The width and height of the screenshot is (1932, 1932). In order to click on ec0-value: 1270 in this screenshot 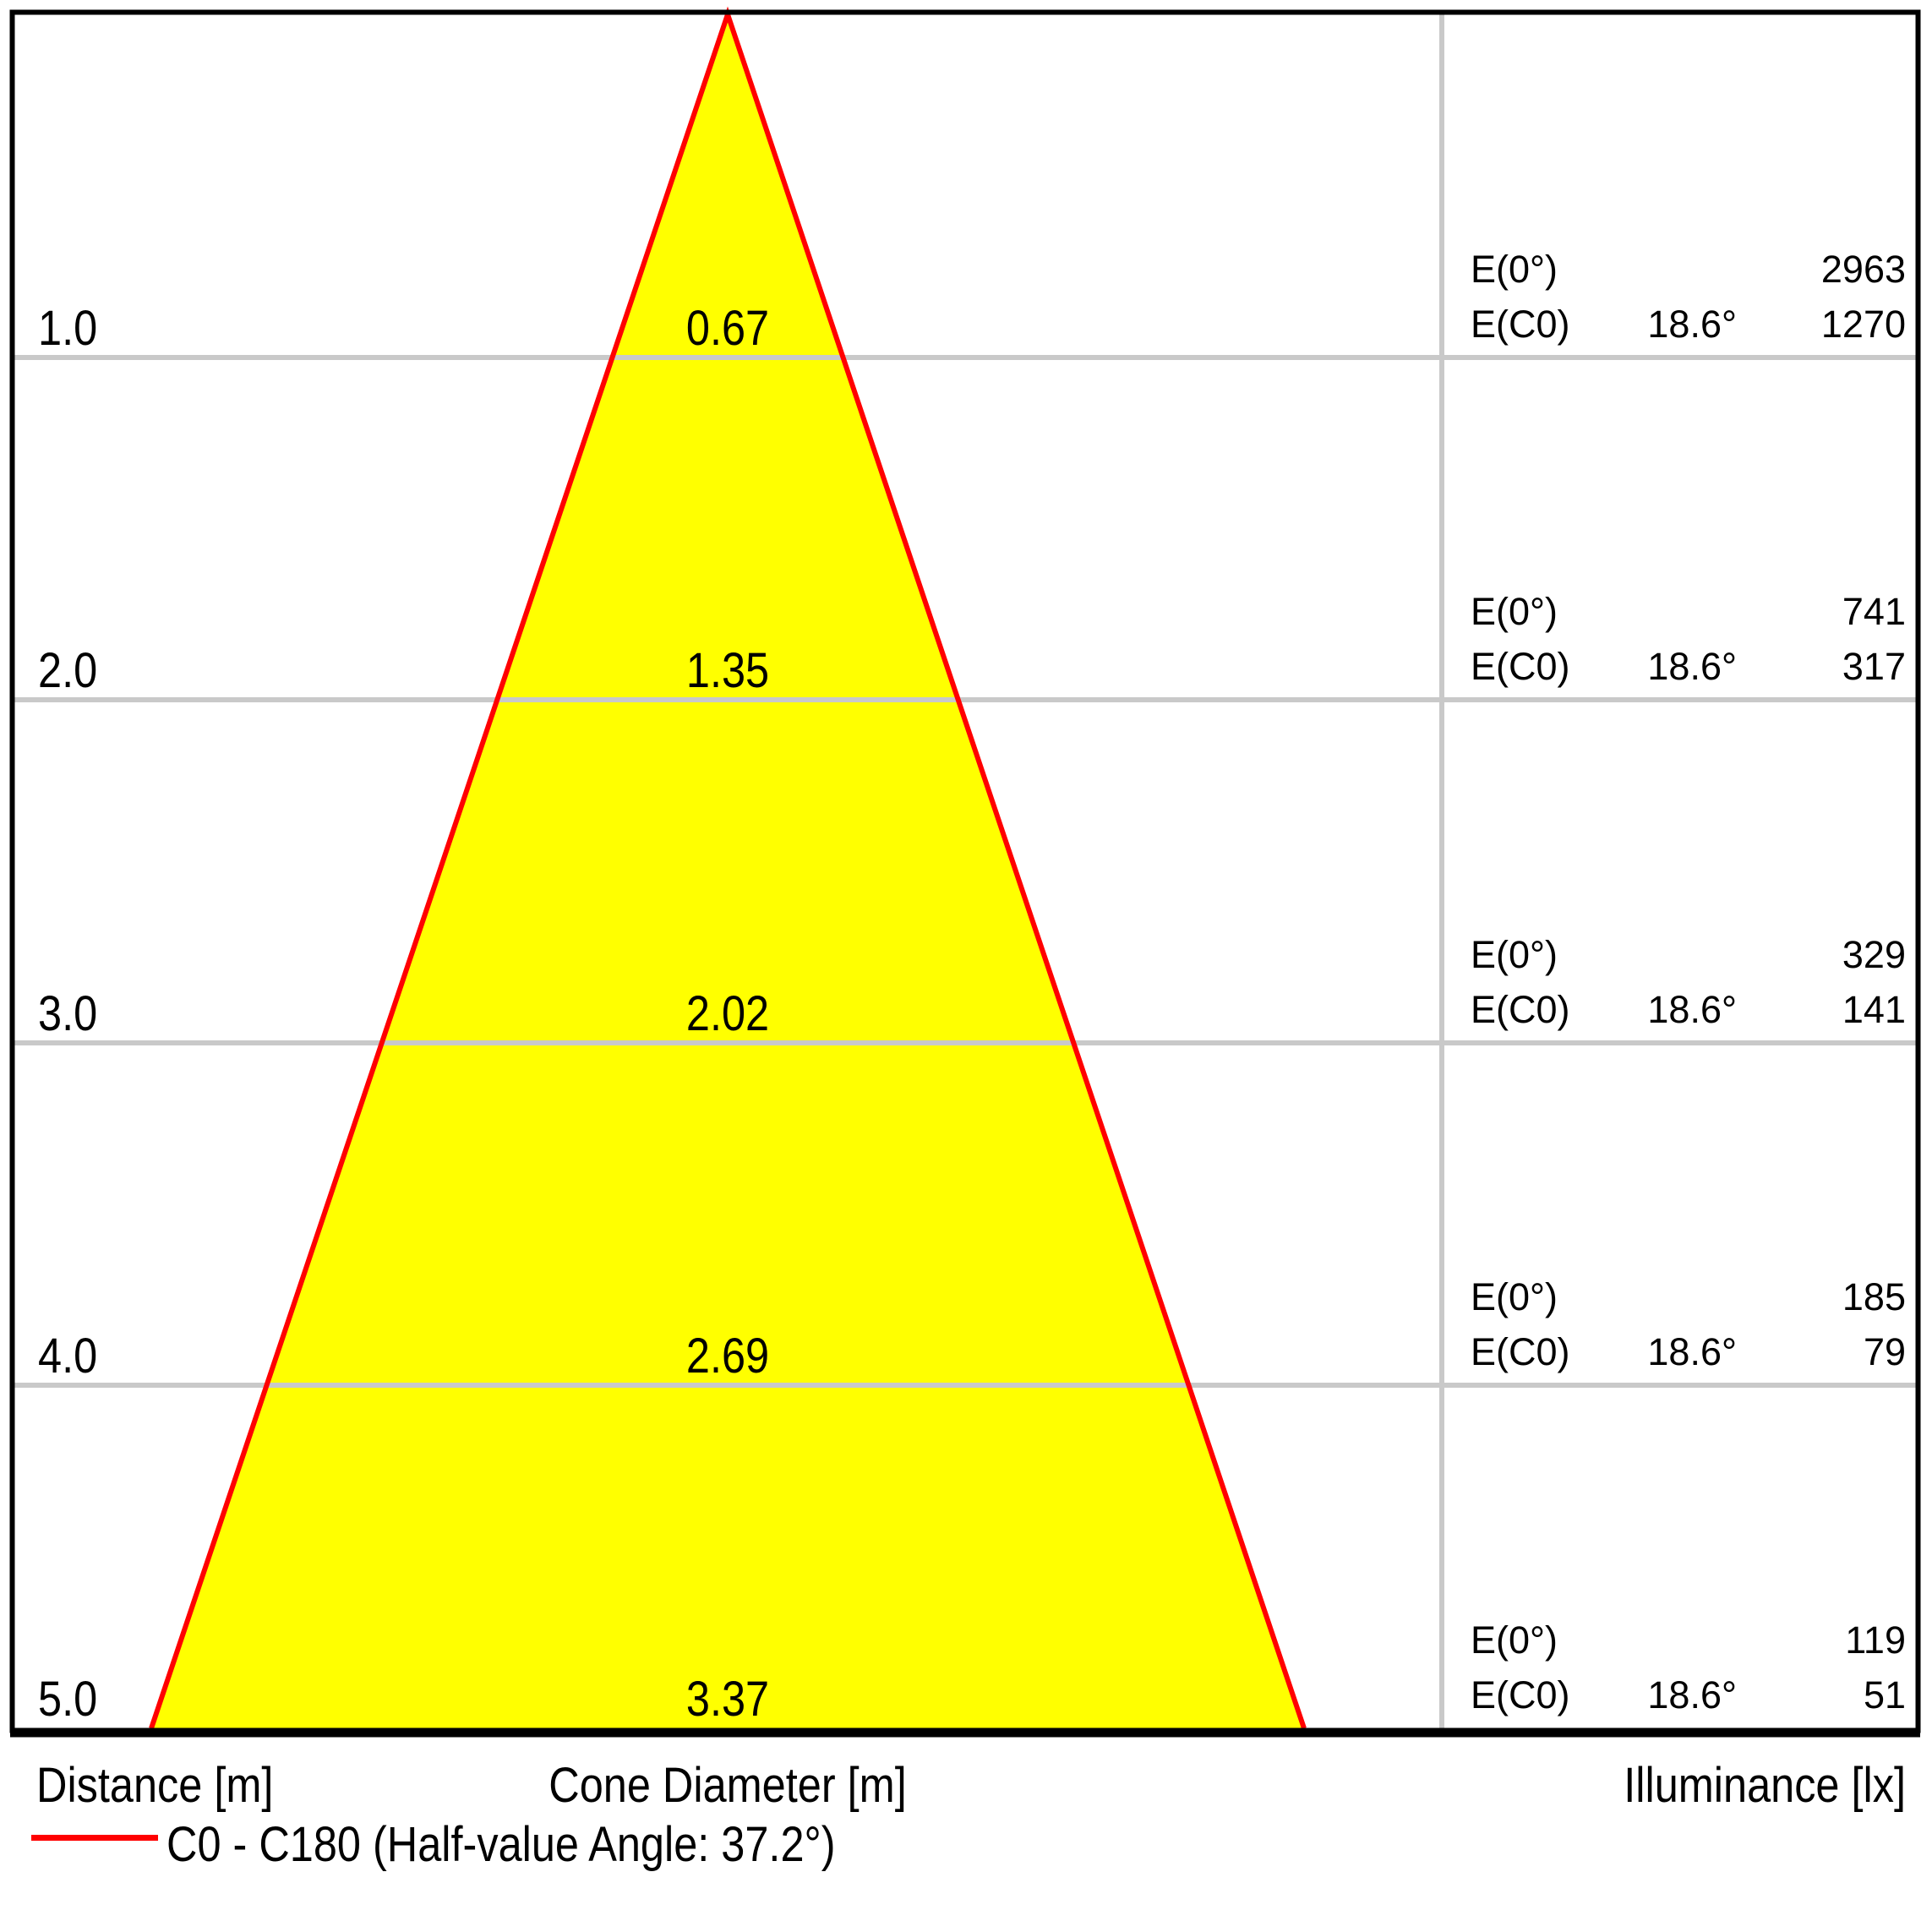, I will do `click(1863, 324)`.